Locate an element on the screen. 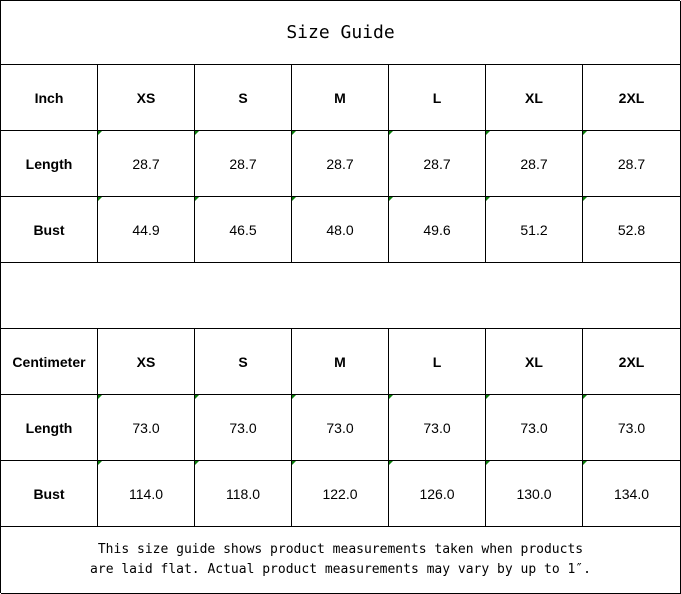  size-header-text: S is located at coordinates (243, 97).